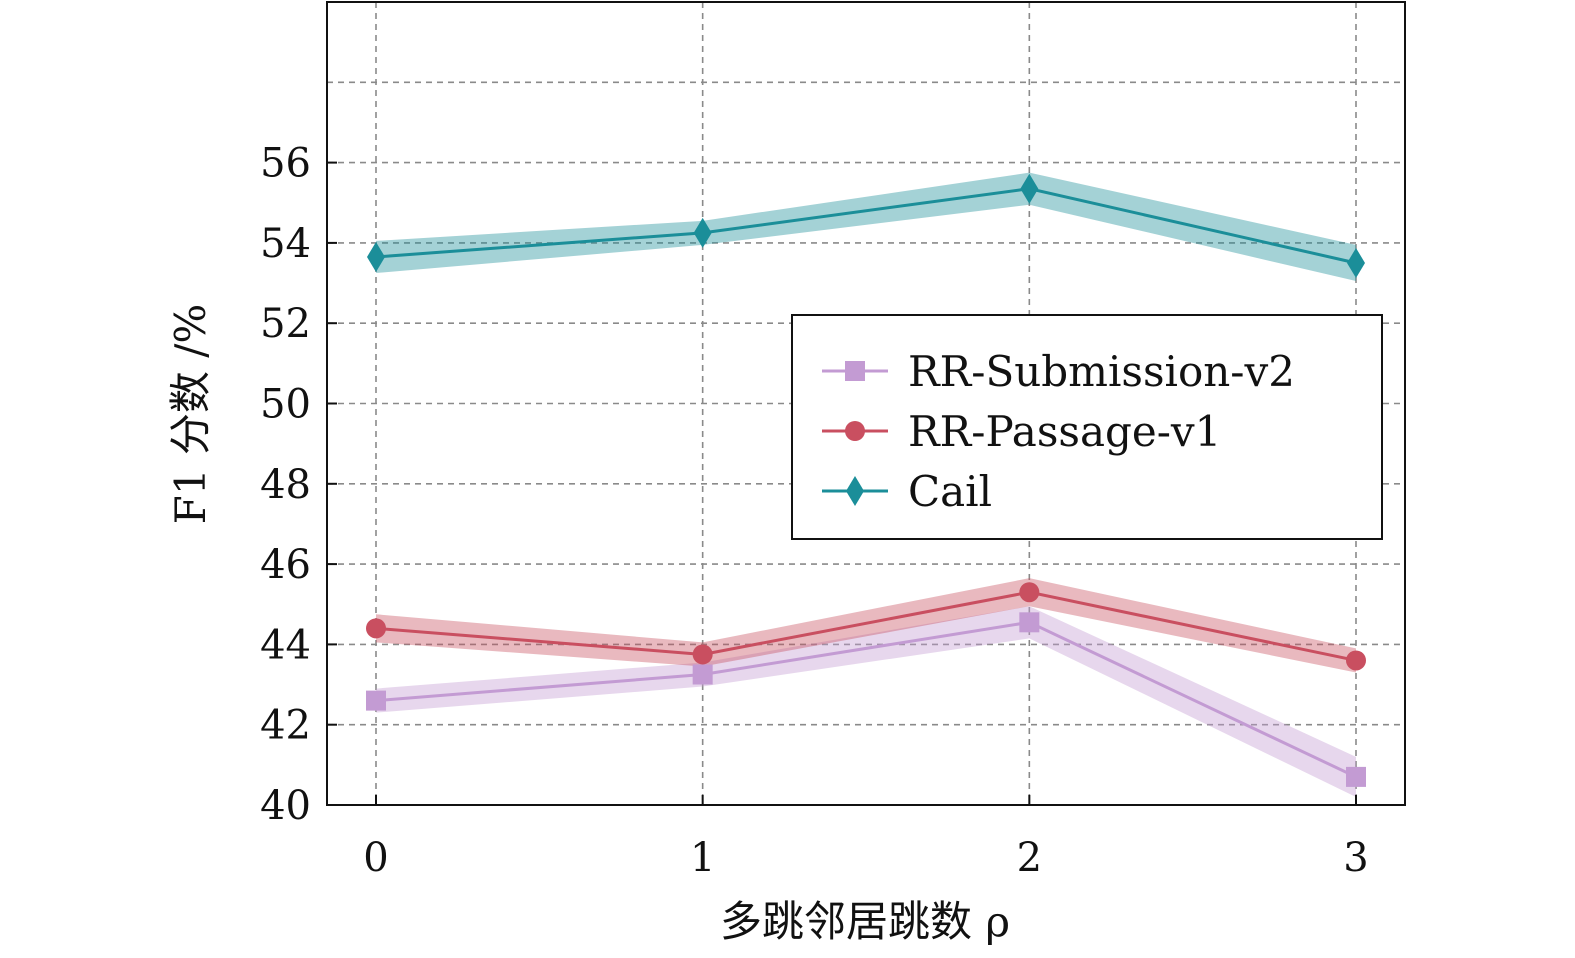 The width and height of the screenshot is (1575, 958). What do you see at coordinates (285, 726) in the screenshot?
I see `y-tick-label: 42` at bounding box center [285, 726].